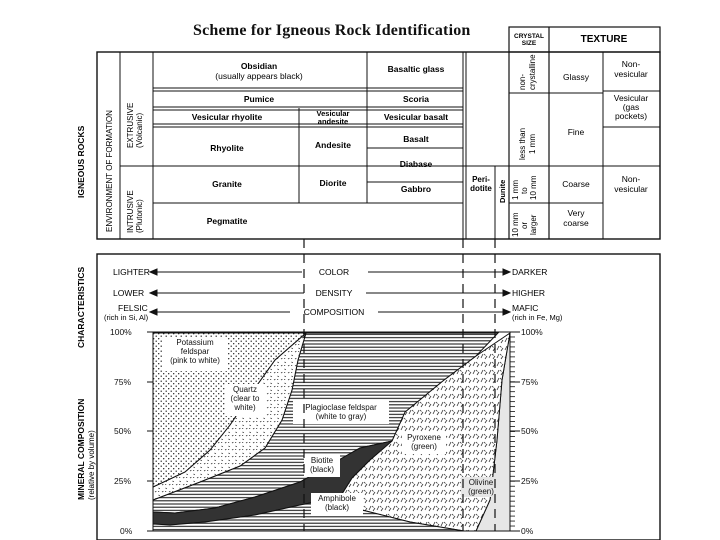  I want to click on size-1-to-10mm: 1 mmto10 mm, so click(524, 187).